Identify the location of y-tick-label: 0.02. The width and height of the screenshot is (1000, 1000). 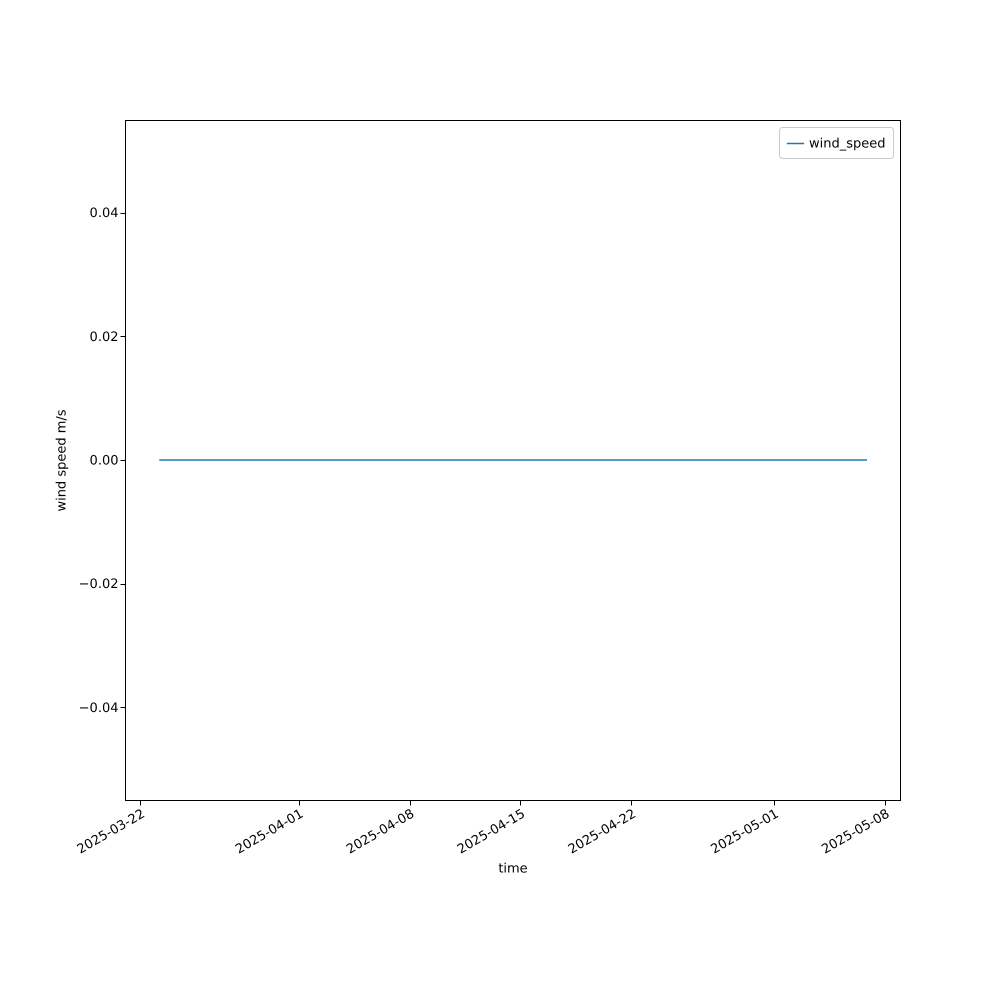
(104, 337).